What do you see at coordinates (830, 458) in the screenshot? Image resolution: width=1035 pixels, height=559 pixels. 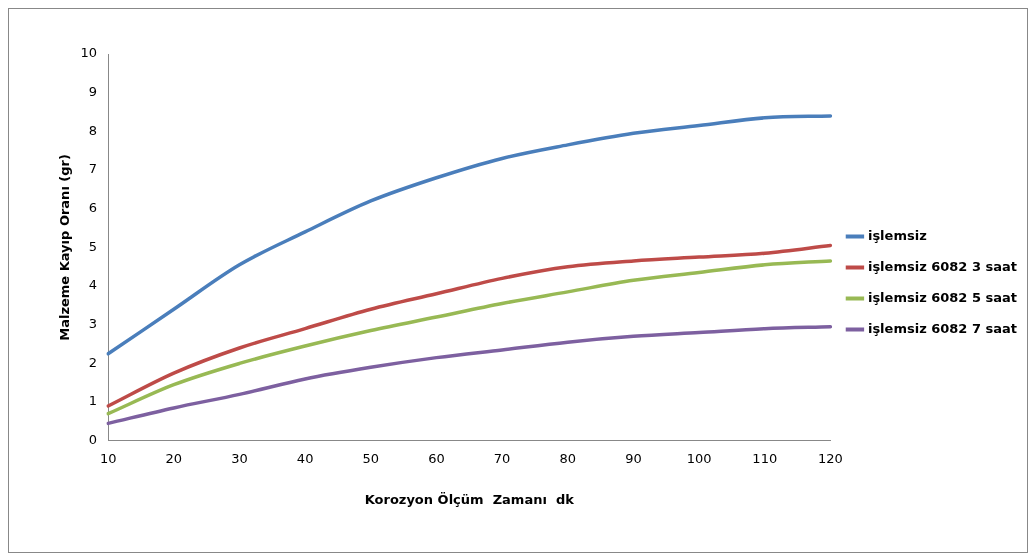 I see `x-tick-label: 120` at bounding box center [830, 458].